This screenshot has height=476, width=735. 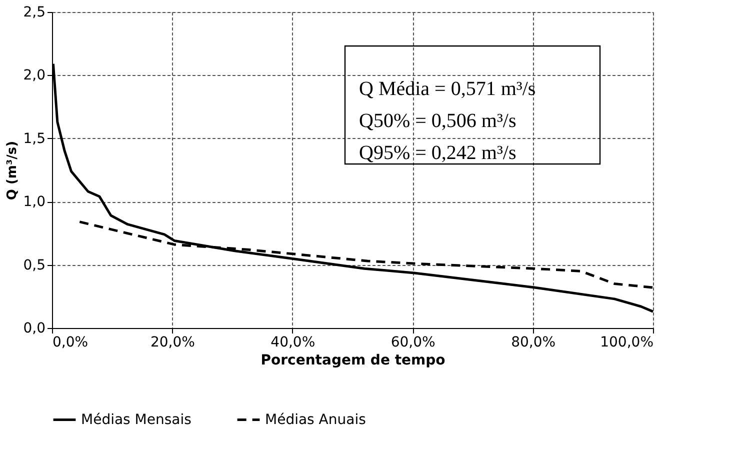 What do you see at coordinates (34, 12) in the screenshot?
I see `y-tick-label: 2,5` at bounding box center [34, 12].